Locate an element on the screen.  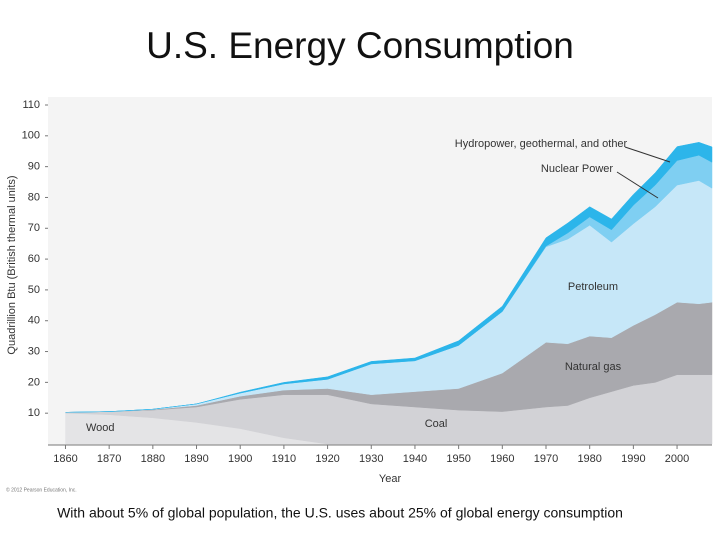
y-tick-label: 70 is located at coordinates (34, 228).